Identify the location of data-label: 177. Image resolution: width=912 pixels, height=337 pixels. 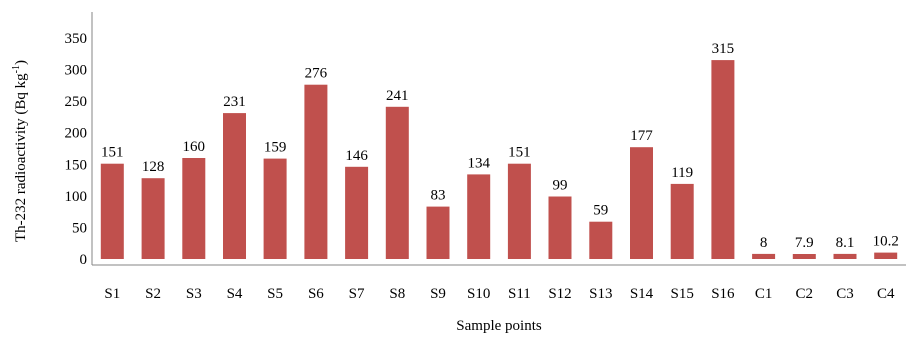
(641, 136).